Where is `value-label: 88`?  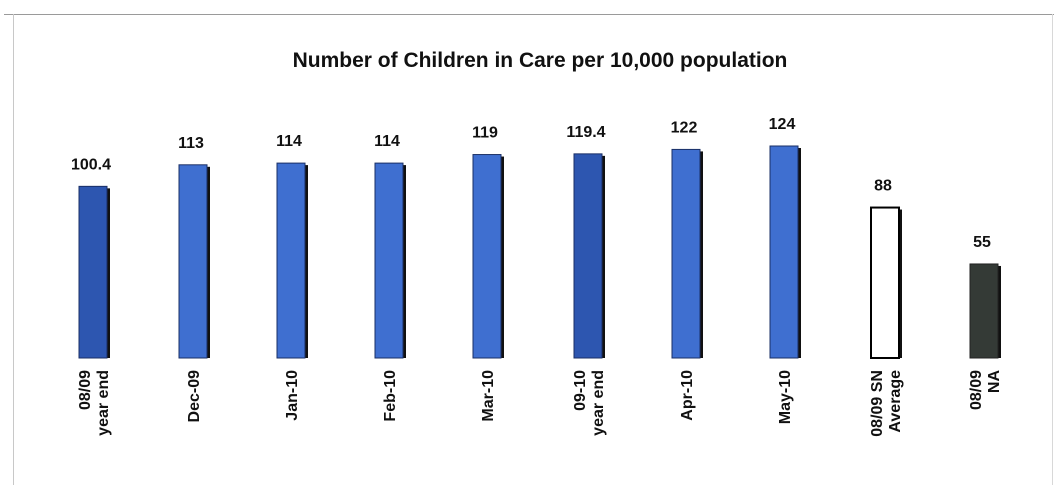
value-label: 88 is located at coordinates (883, 186).